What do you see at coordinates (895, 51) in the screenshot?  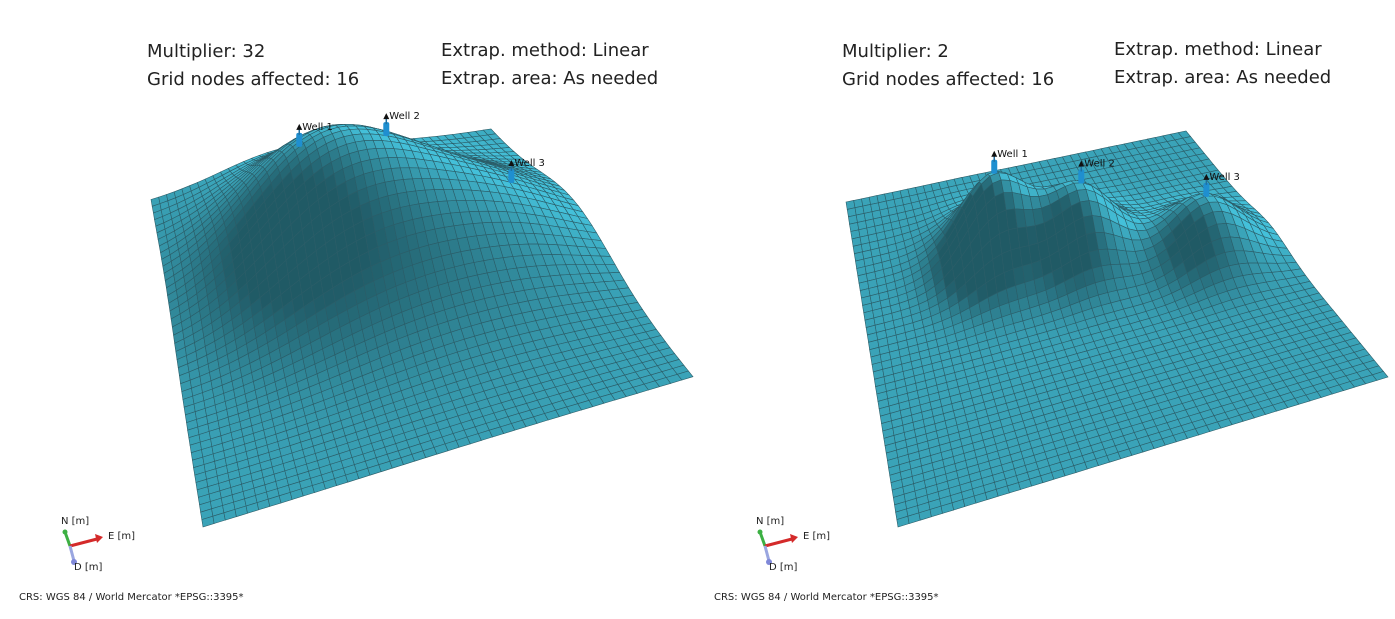 I see `multiplier-label: Multiplier: 2` at bounding box center [895, 51].